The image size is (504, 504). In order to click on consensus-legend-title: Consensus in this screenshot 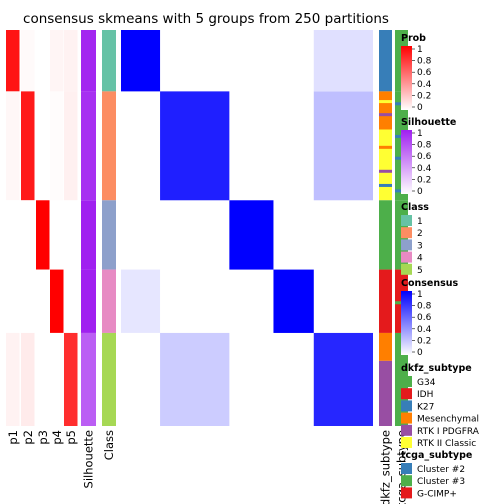, I will do `click(430, 283)`.